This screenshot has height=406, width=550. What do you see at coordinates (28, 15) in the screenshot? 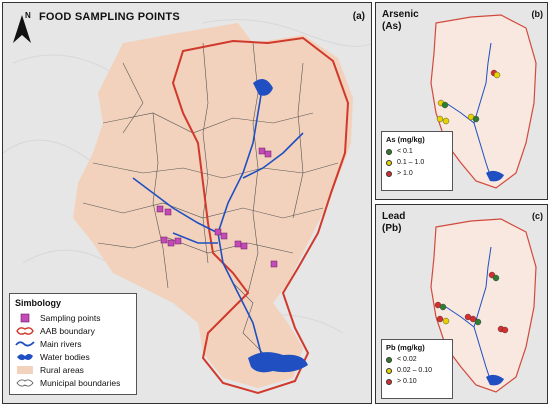
I see `north-label: N` at bounding box center [28, 15].